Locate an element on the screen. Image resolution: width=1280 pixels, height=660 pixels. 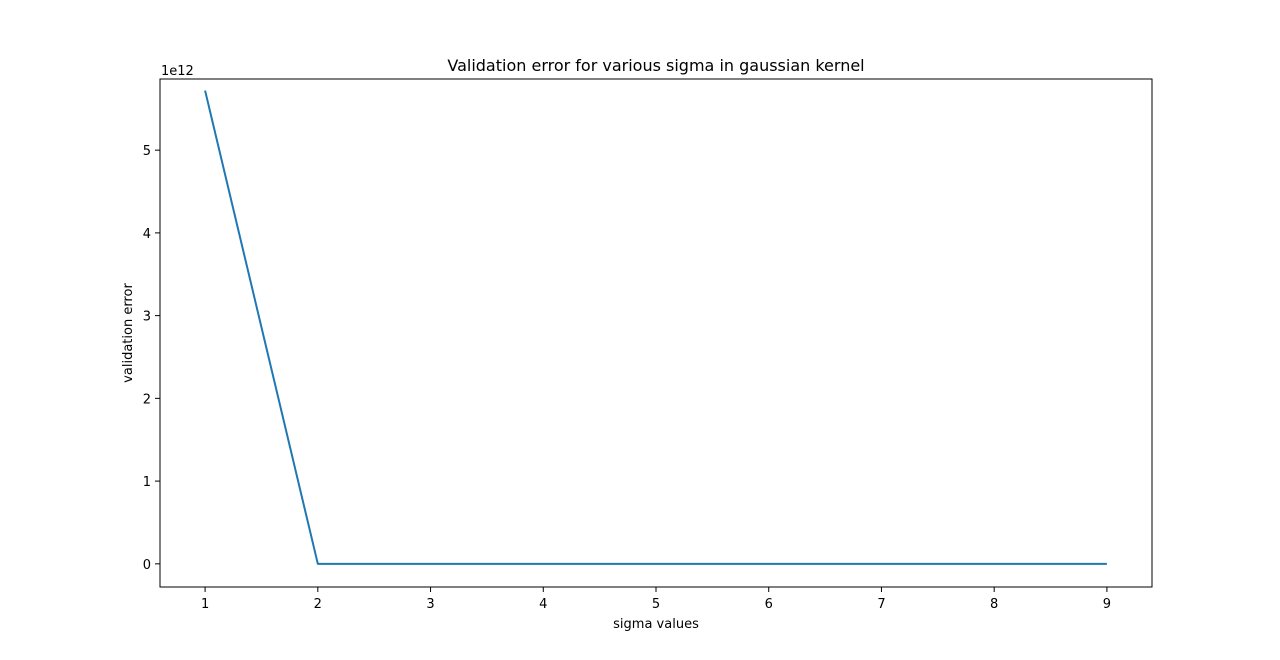
x-tick-label: 4 is located at coordinates (543, 604).